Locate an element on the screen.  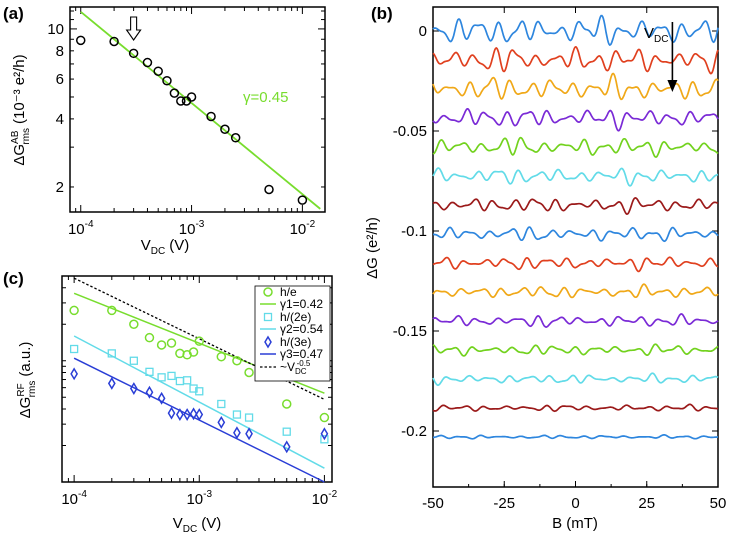
panel-a-fit is located at coordinates (200, 110).